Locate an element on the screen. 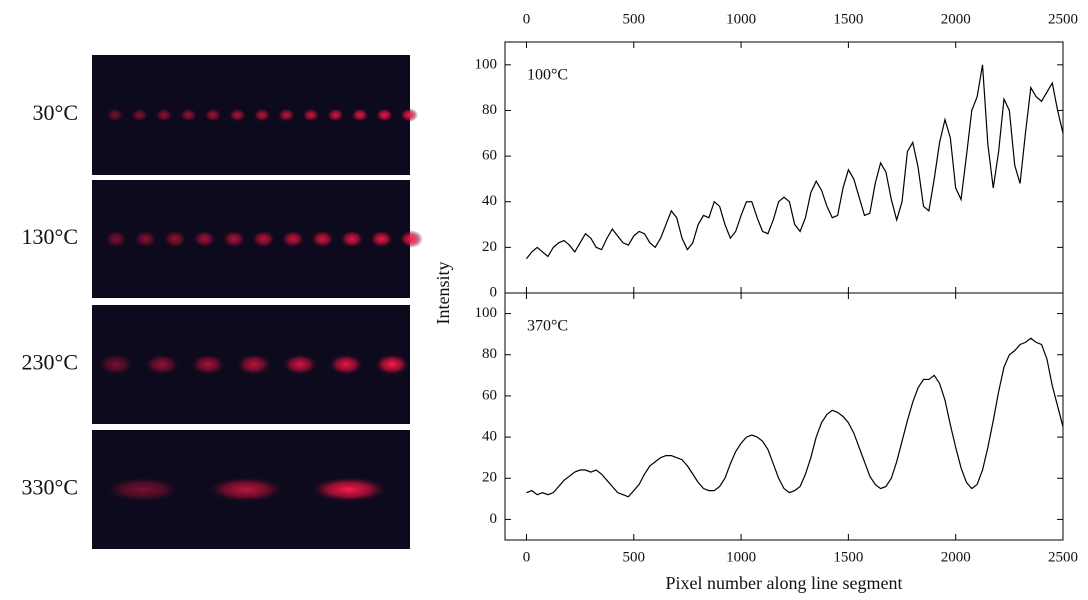  image-label: 30°C is located at coordinates (55, 112).